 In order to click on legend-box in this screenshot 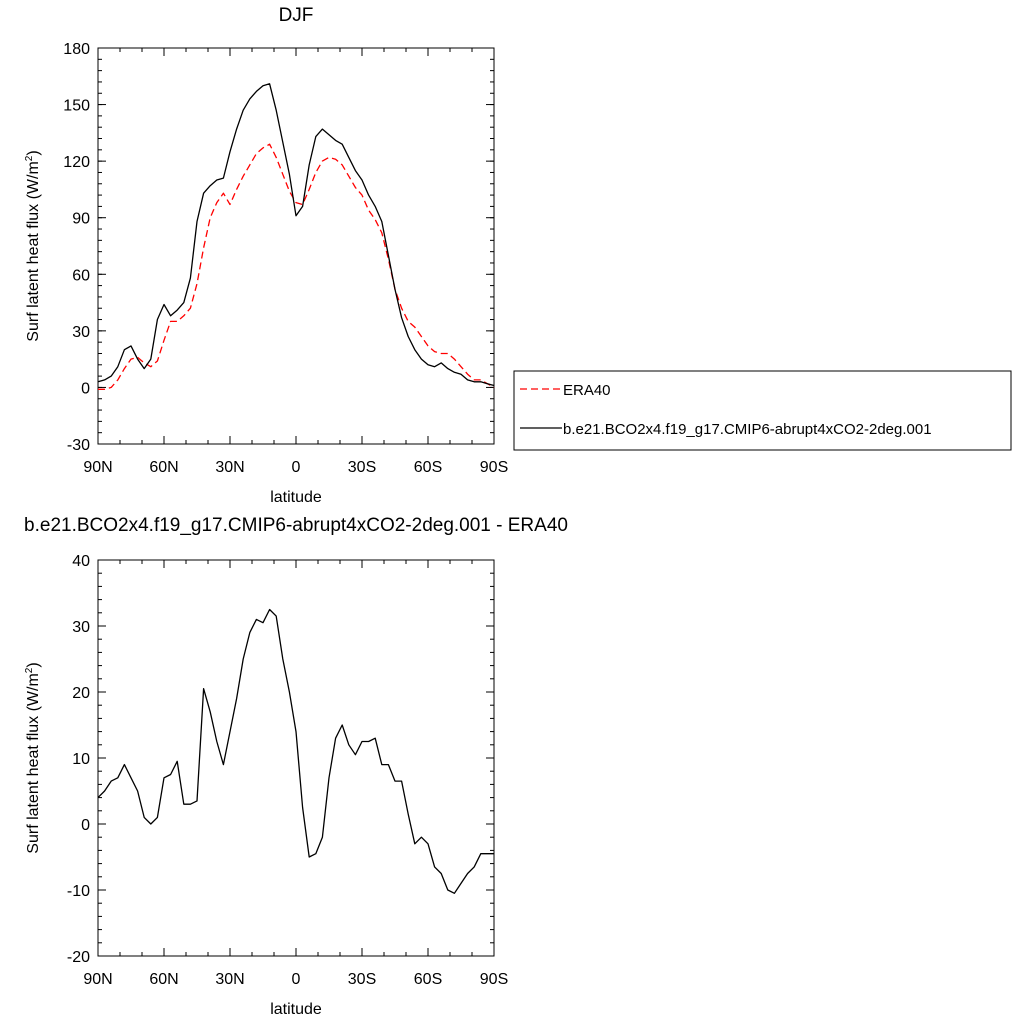, I will do `click(762, 410)`.